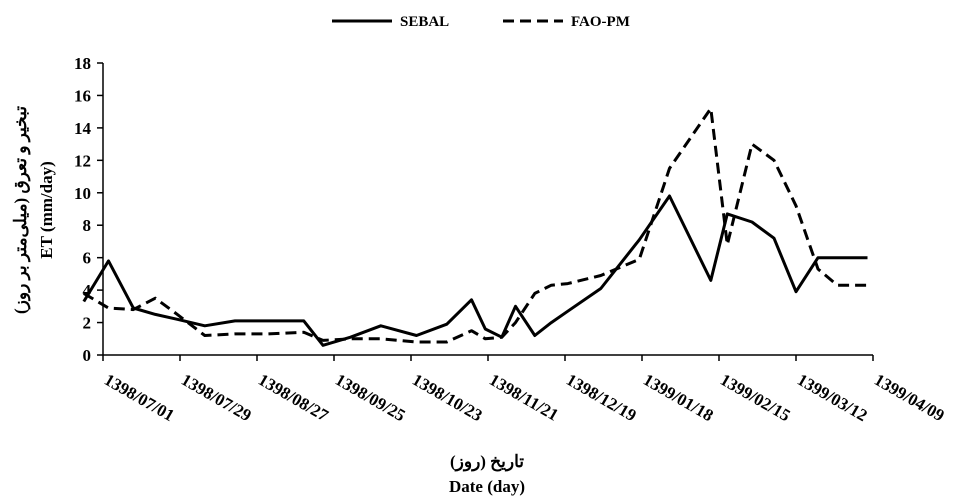  What do you see at coordinates (832, 397) in the screenshot?
I see `x-tick-label: 1399/03/12` at bounding box center [832, 397].